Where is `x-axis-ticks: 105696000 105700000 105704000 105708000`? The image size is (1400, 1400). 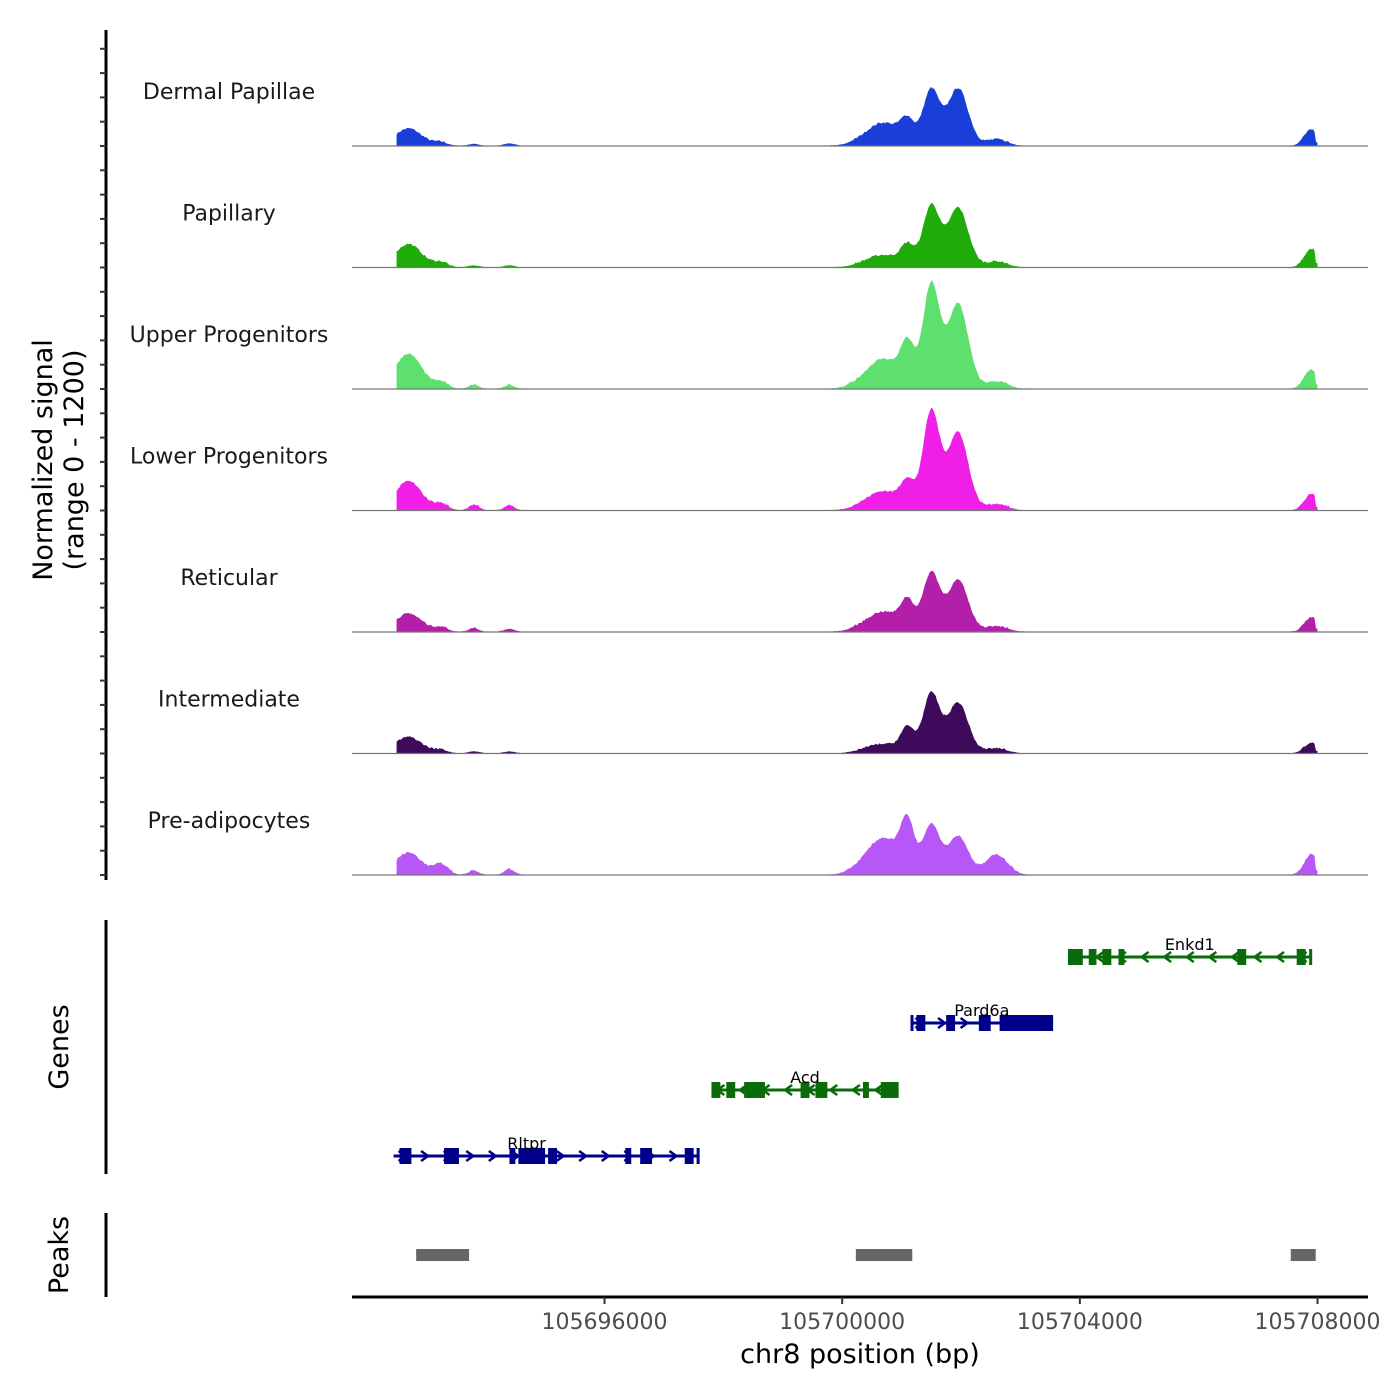 x-axis-ticks: 105696000 105700000 105704000 105708000 is located at coordinates (961, 1316).